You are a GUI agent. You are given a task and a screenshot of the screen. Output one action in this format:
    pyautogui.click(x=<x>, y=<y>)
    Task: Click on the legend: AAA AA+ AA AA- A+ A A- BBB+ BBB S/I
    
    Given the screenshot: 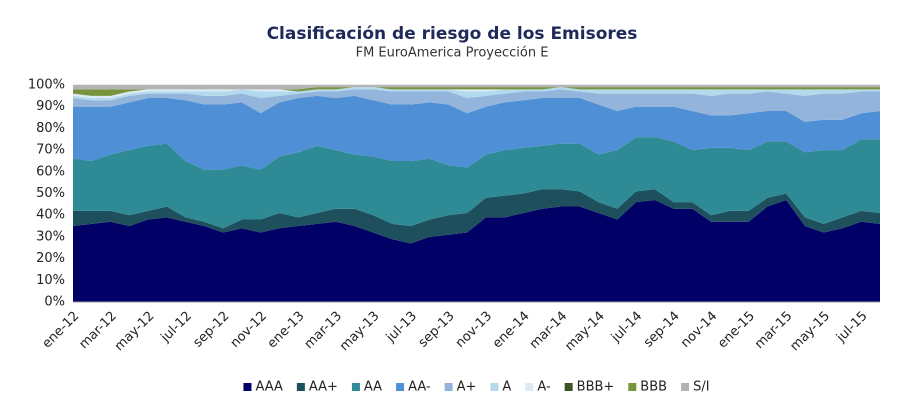 What is the action you would take?
    pyautogui.click(x=476, y=387)
    